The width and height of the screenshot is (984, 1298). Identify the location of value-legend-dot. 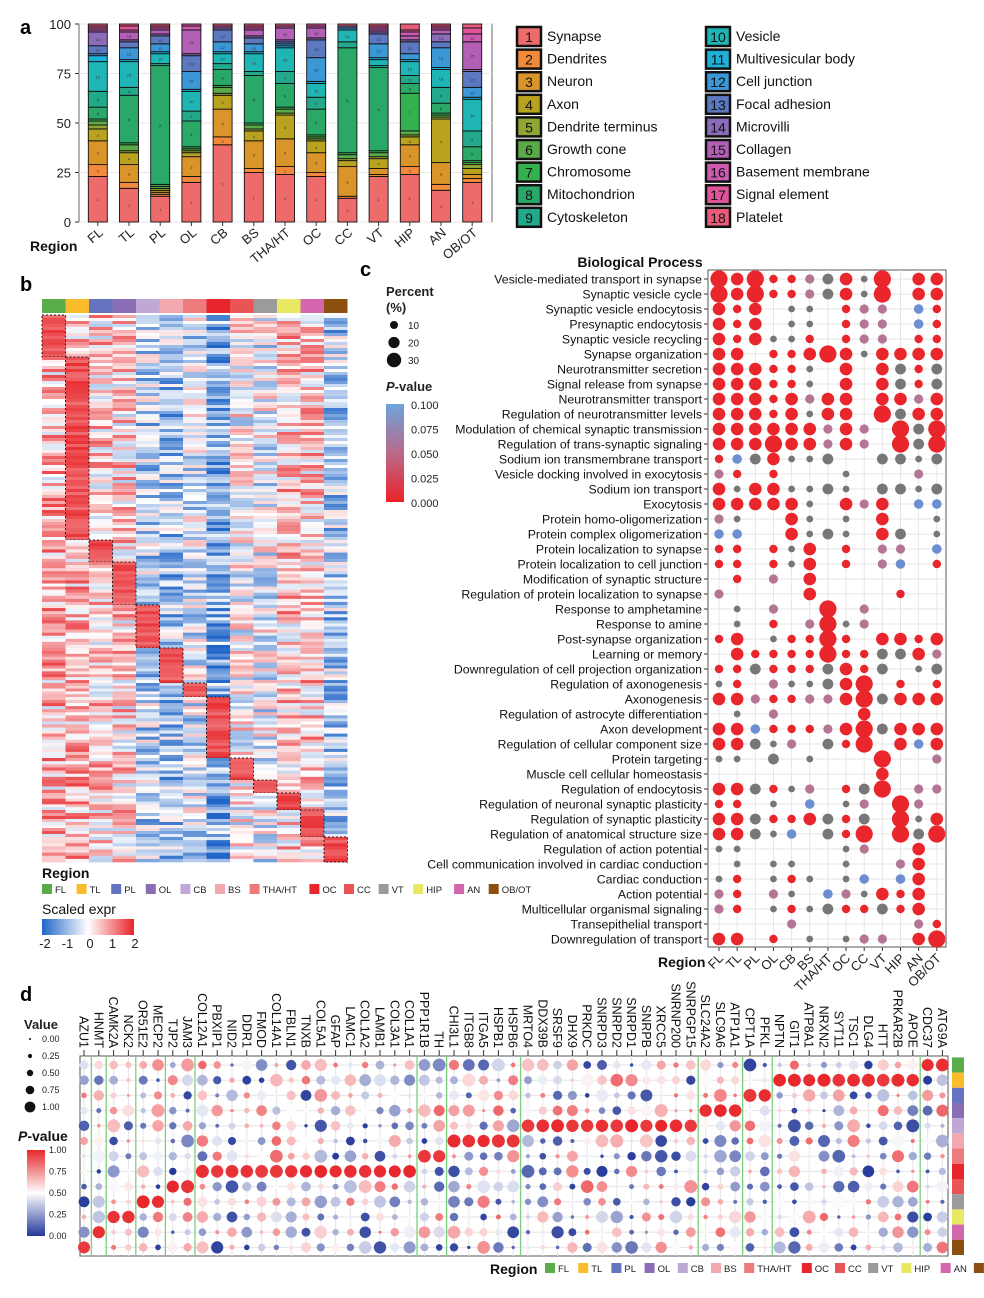
(30, 1107).